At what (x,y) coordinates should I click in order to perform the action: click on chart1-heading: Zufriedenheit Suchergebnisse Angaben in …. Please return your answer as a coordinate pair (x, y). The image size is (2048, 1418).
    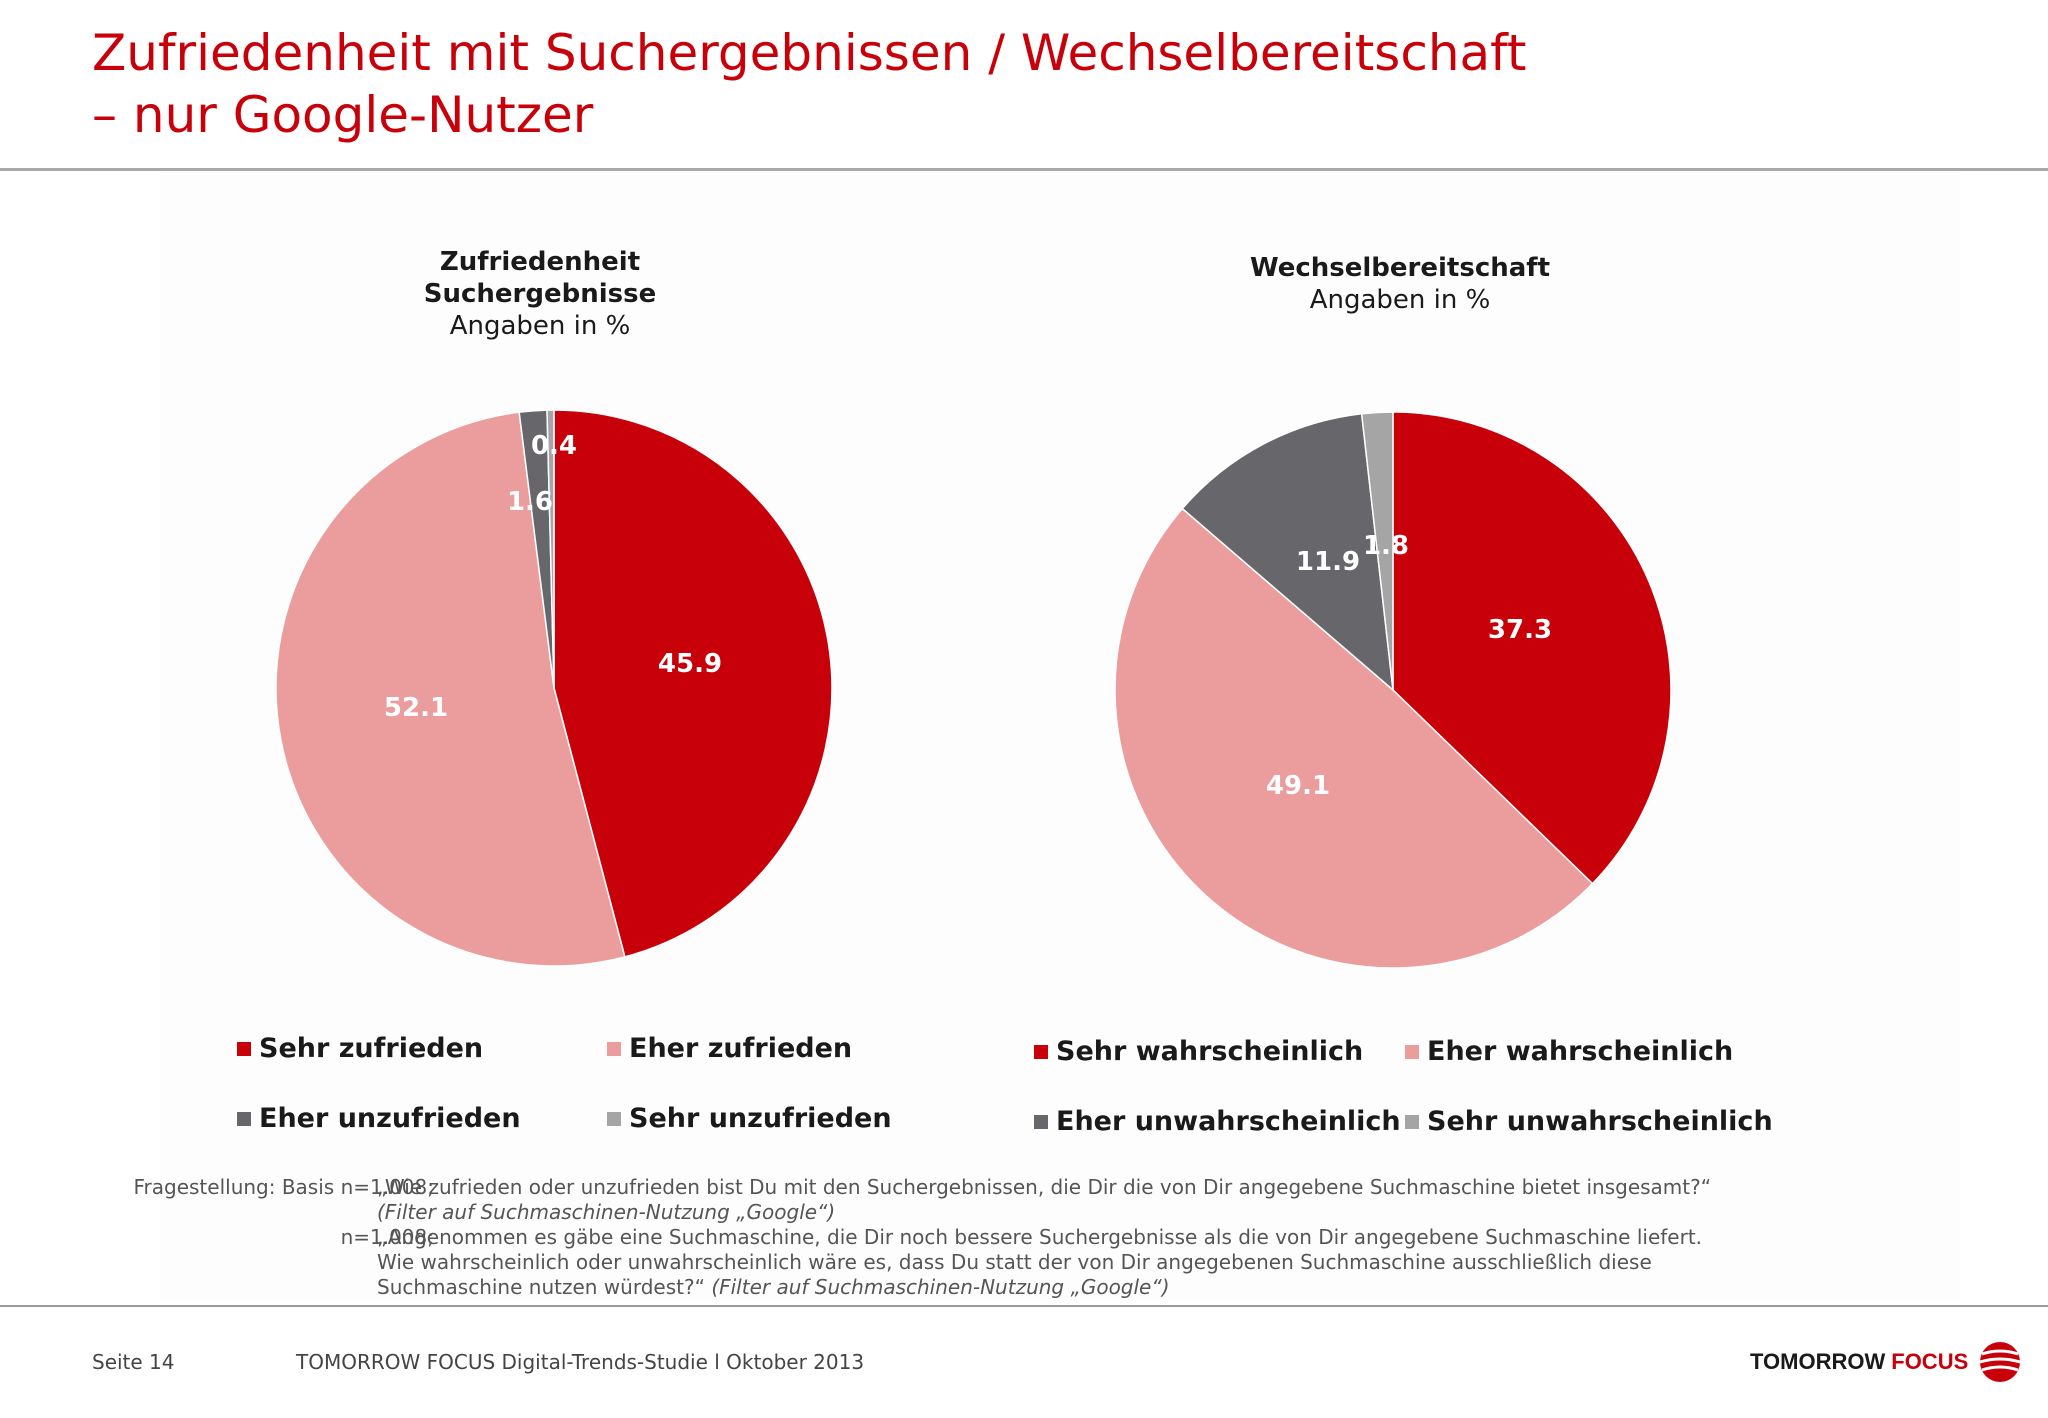
    Looking at the image, I should click on (540, 294).